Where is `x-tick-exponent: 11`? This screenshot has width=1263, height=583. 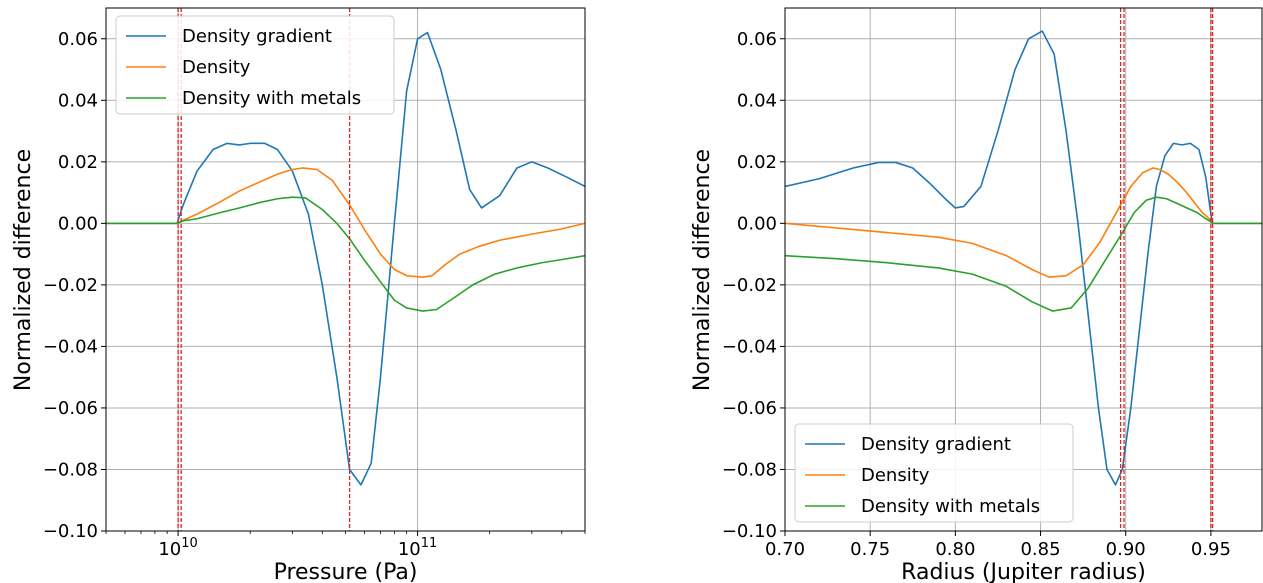
x-tick-exponent: 11 is located at coordinates (429, 543).